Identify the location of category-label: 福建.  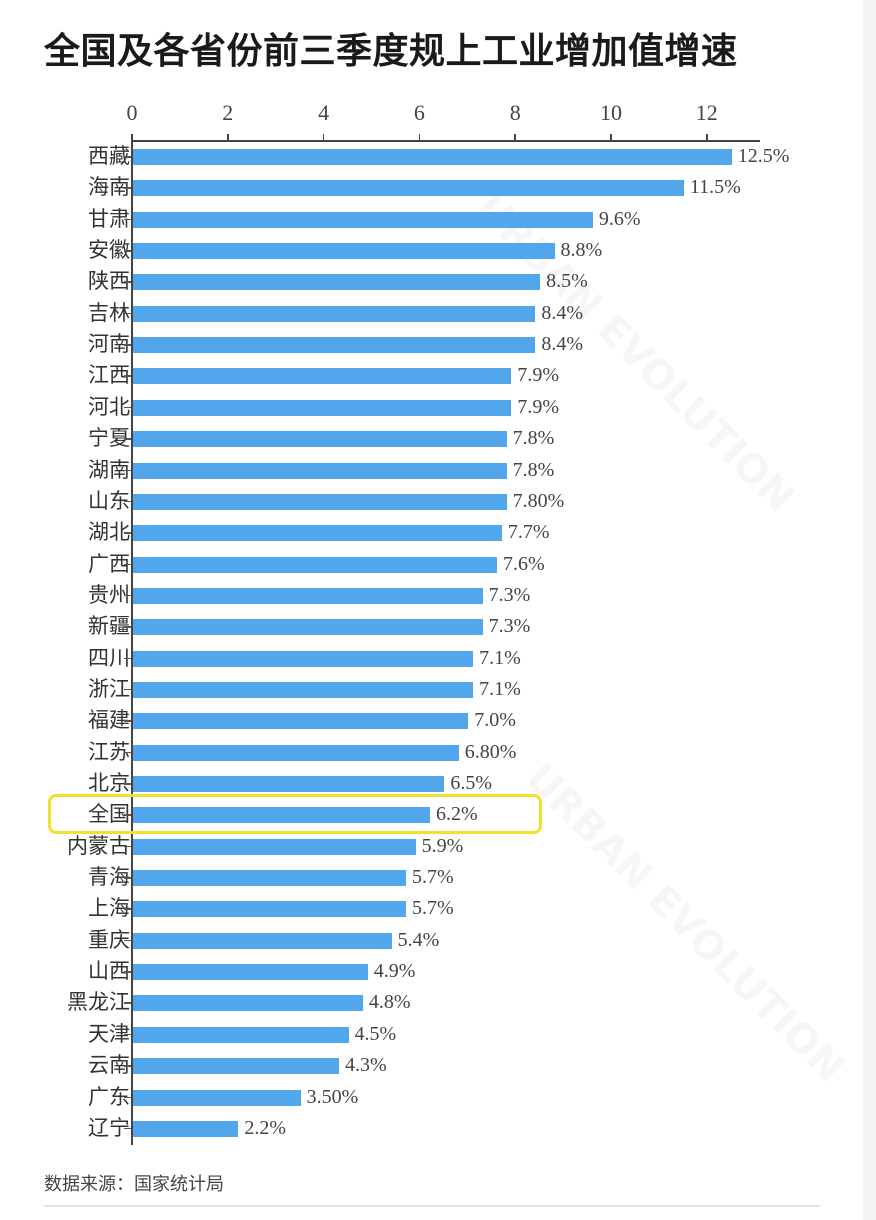
(109, 720).